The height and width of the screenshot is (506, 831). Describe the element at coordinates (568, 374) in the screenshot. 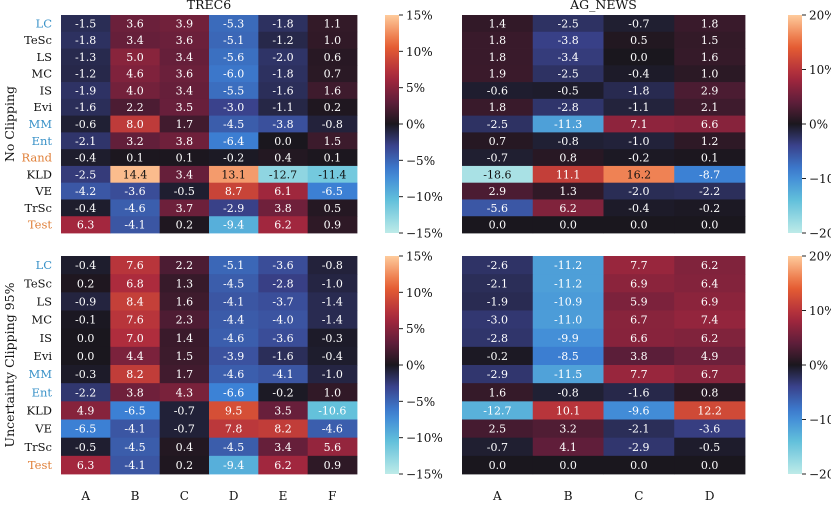

I see `cell-value: -11.5` at that location.